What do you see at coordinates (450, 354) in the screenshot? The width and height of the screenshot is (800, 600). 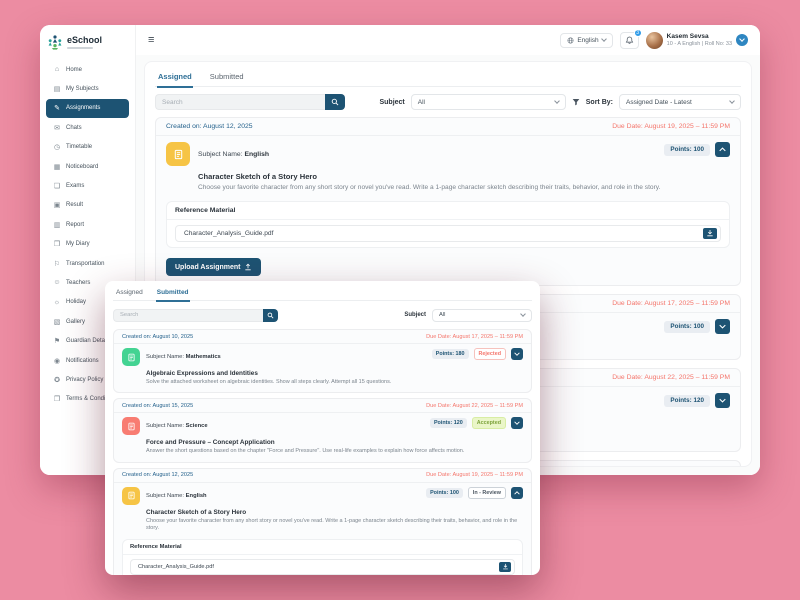 I see `points-badge: Points: 180` at bounding box center [450, 354].